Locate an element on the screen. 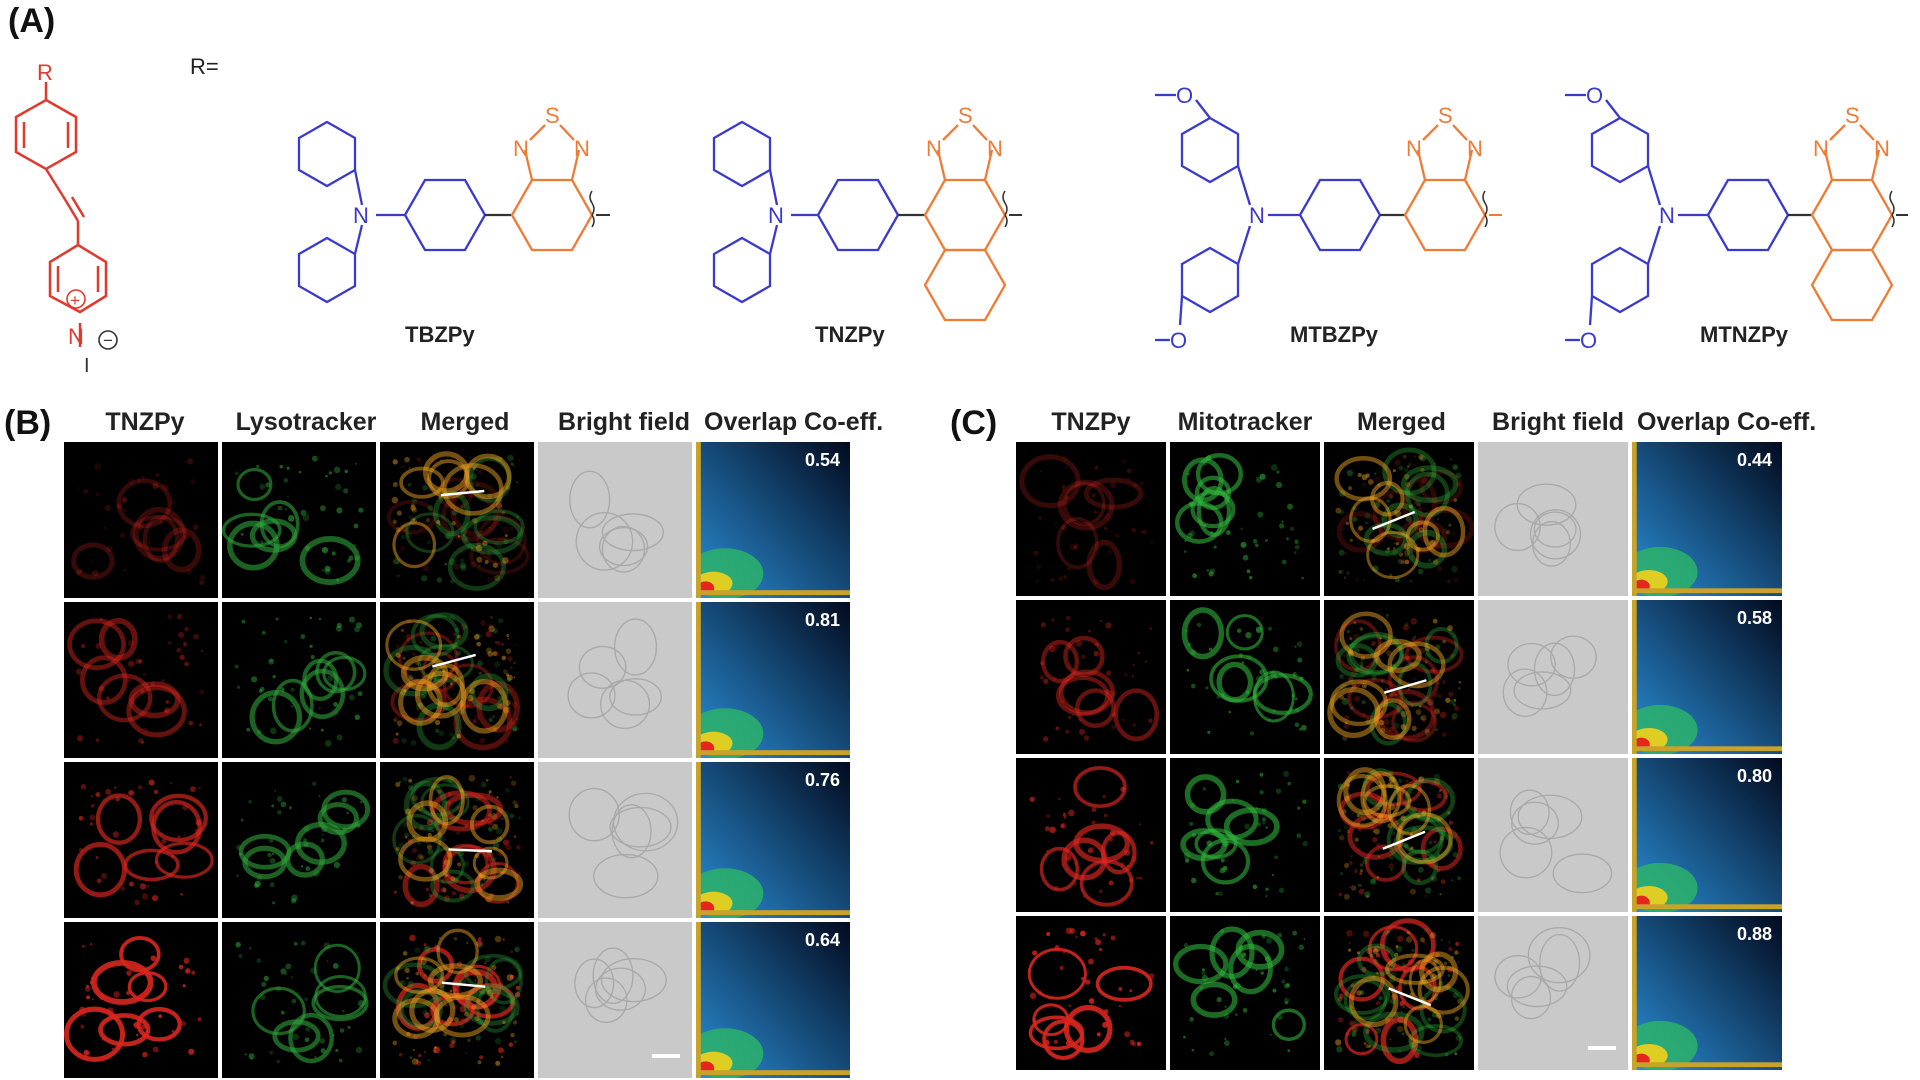 This screenshot has height=1080, width=1920. panel-c-row4-overlap-scatter-plot: 0.88 is located at coordinates (1707, 993).